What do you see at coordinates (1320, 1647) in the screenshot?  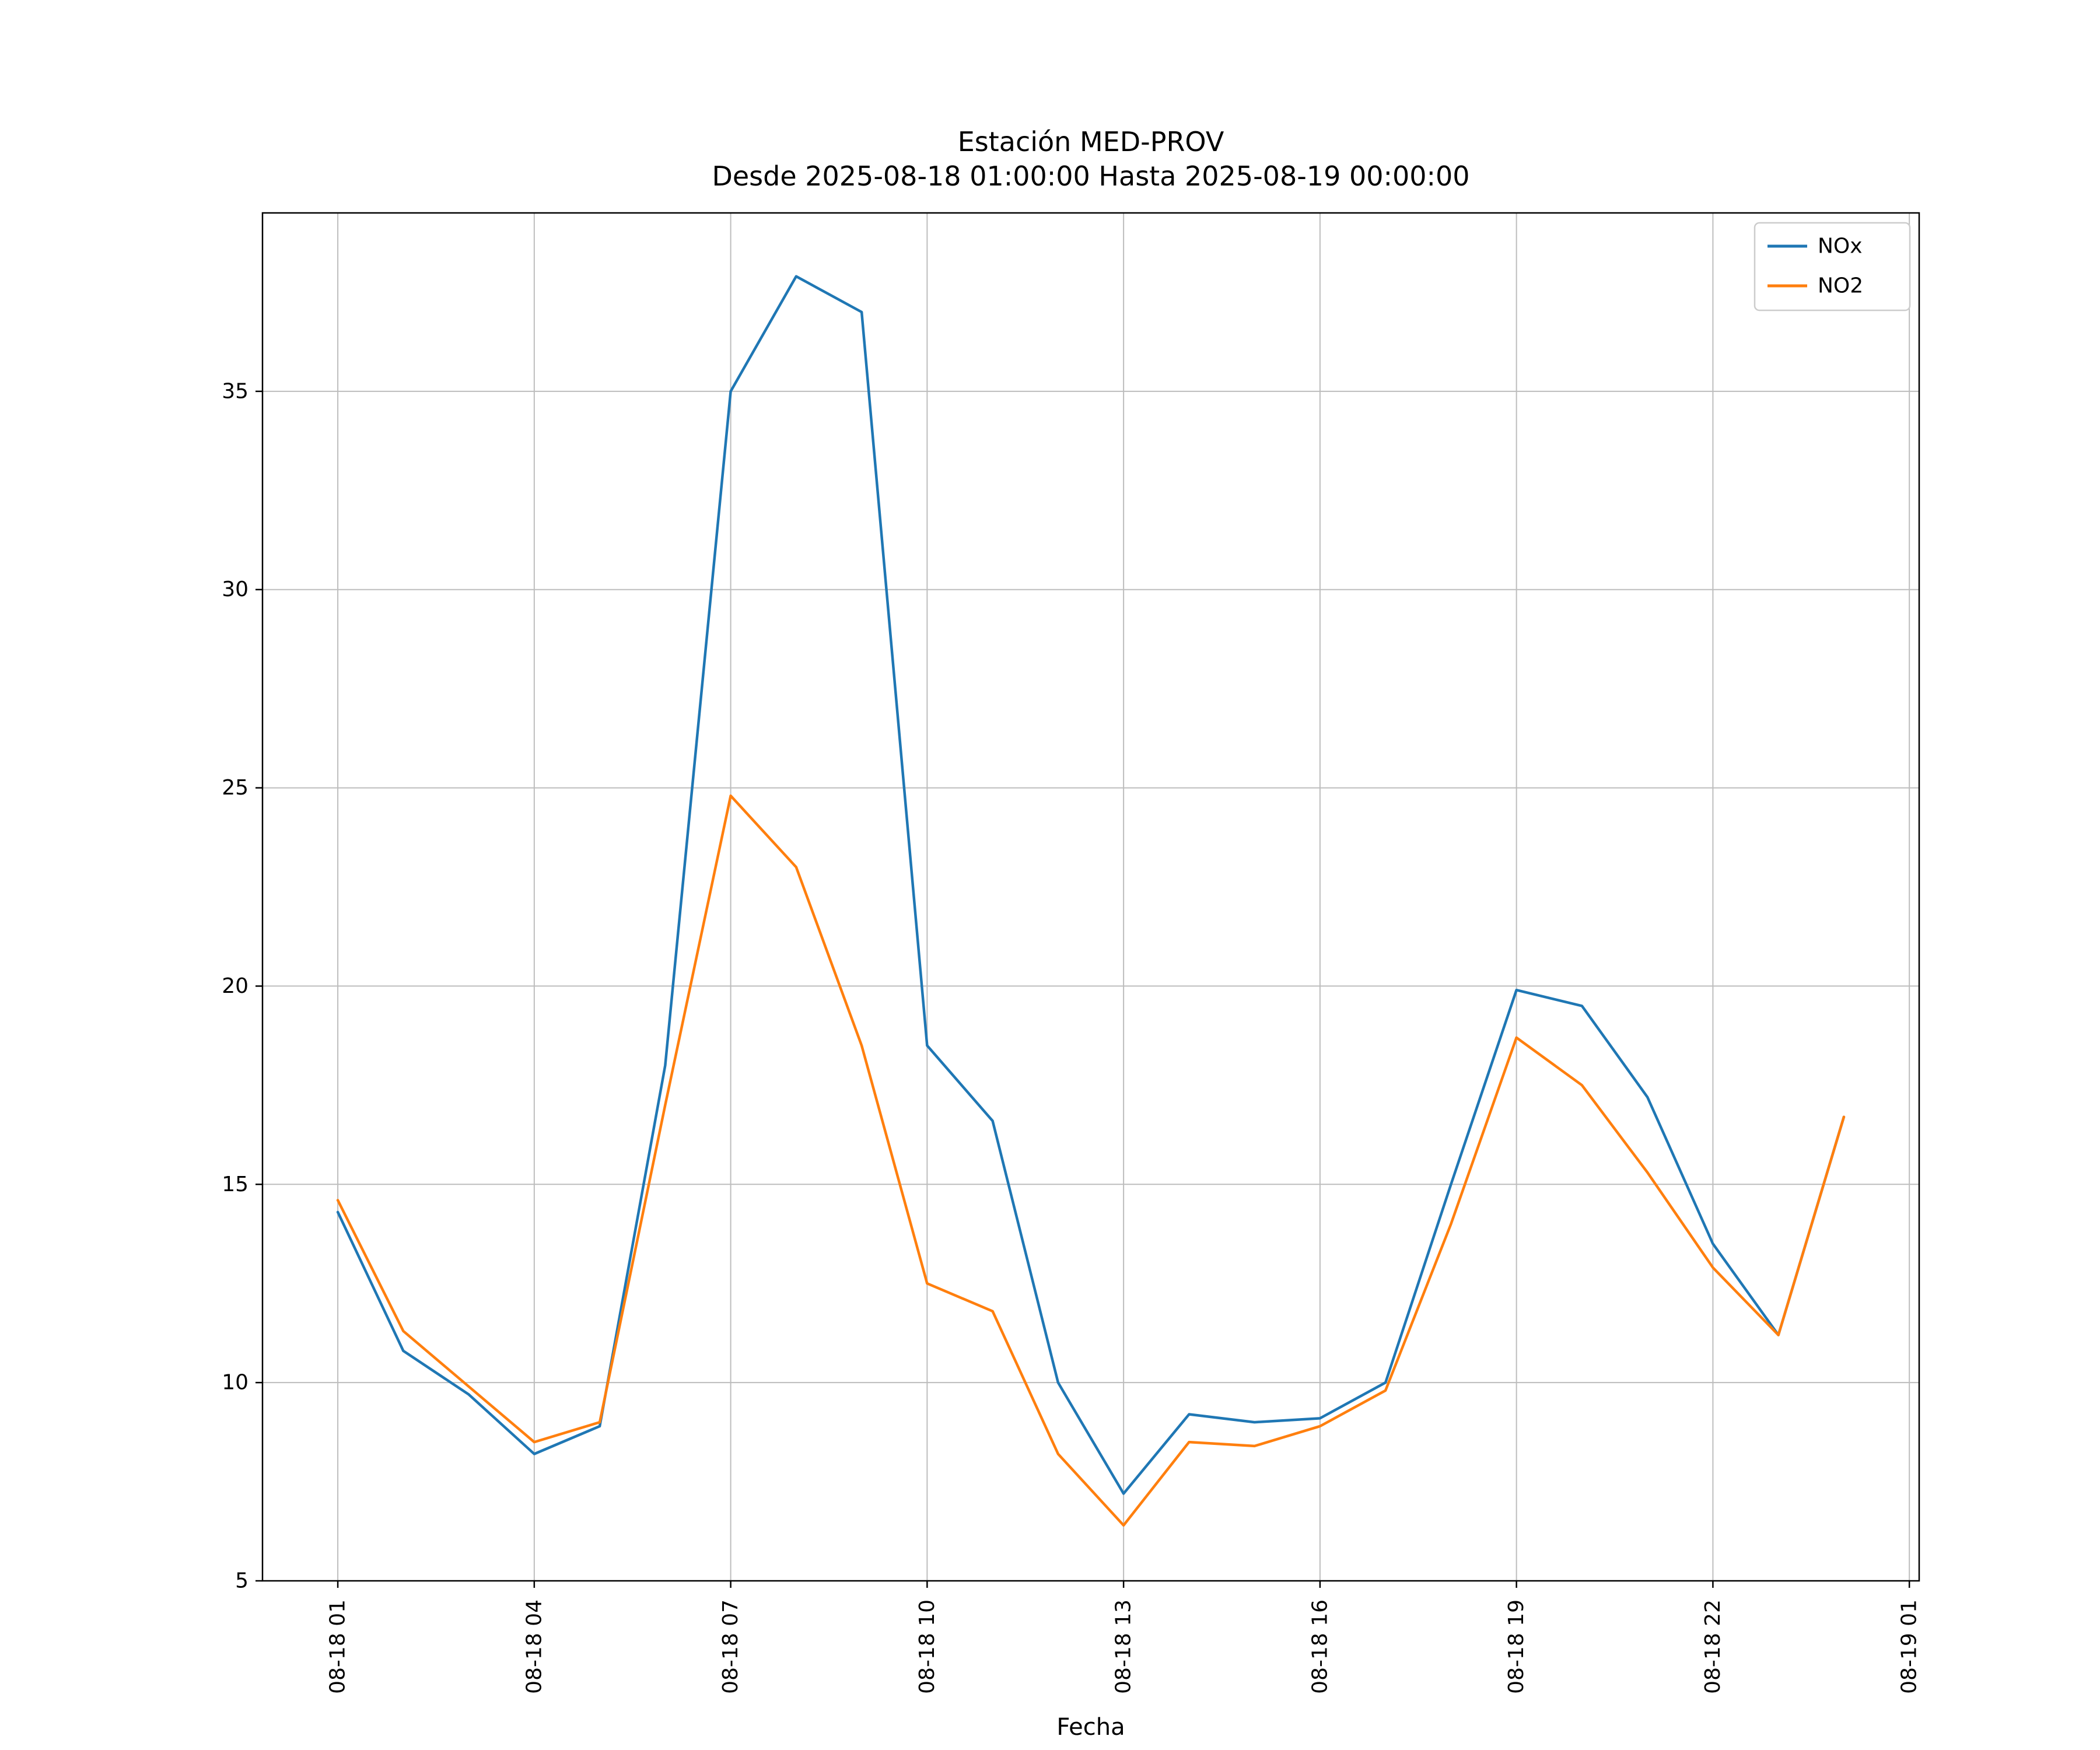 I see `x-tick-label: 08-18 16` at bounding box center [1320, 1647].